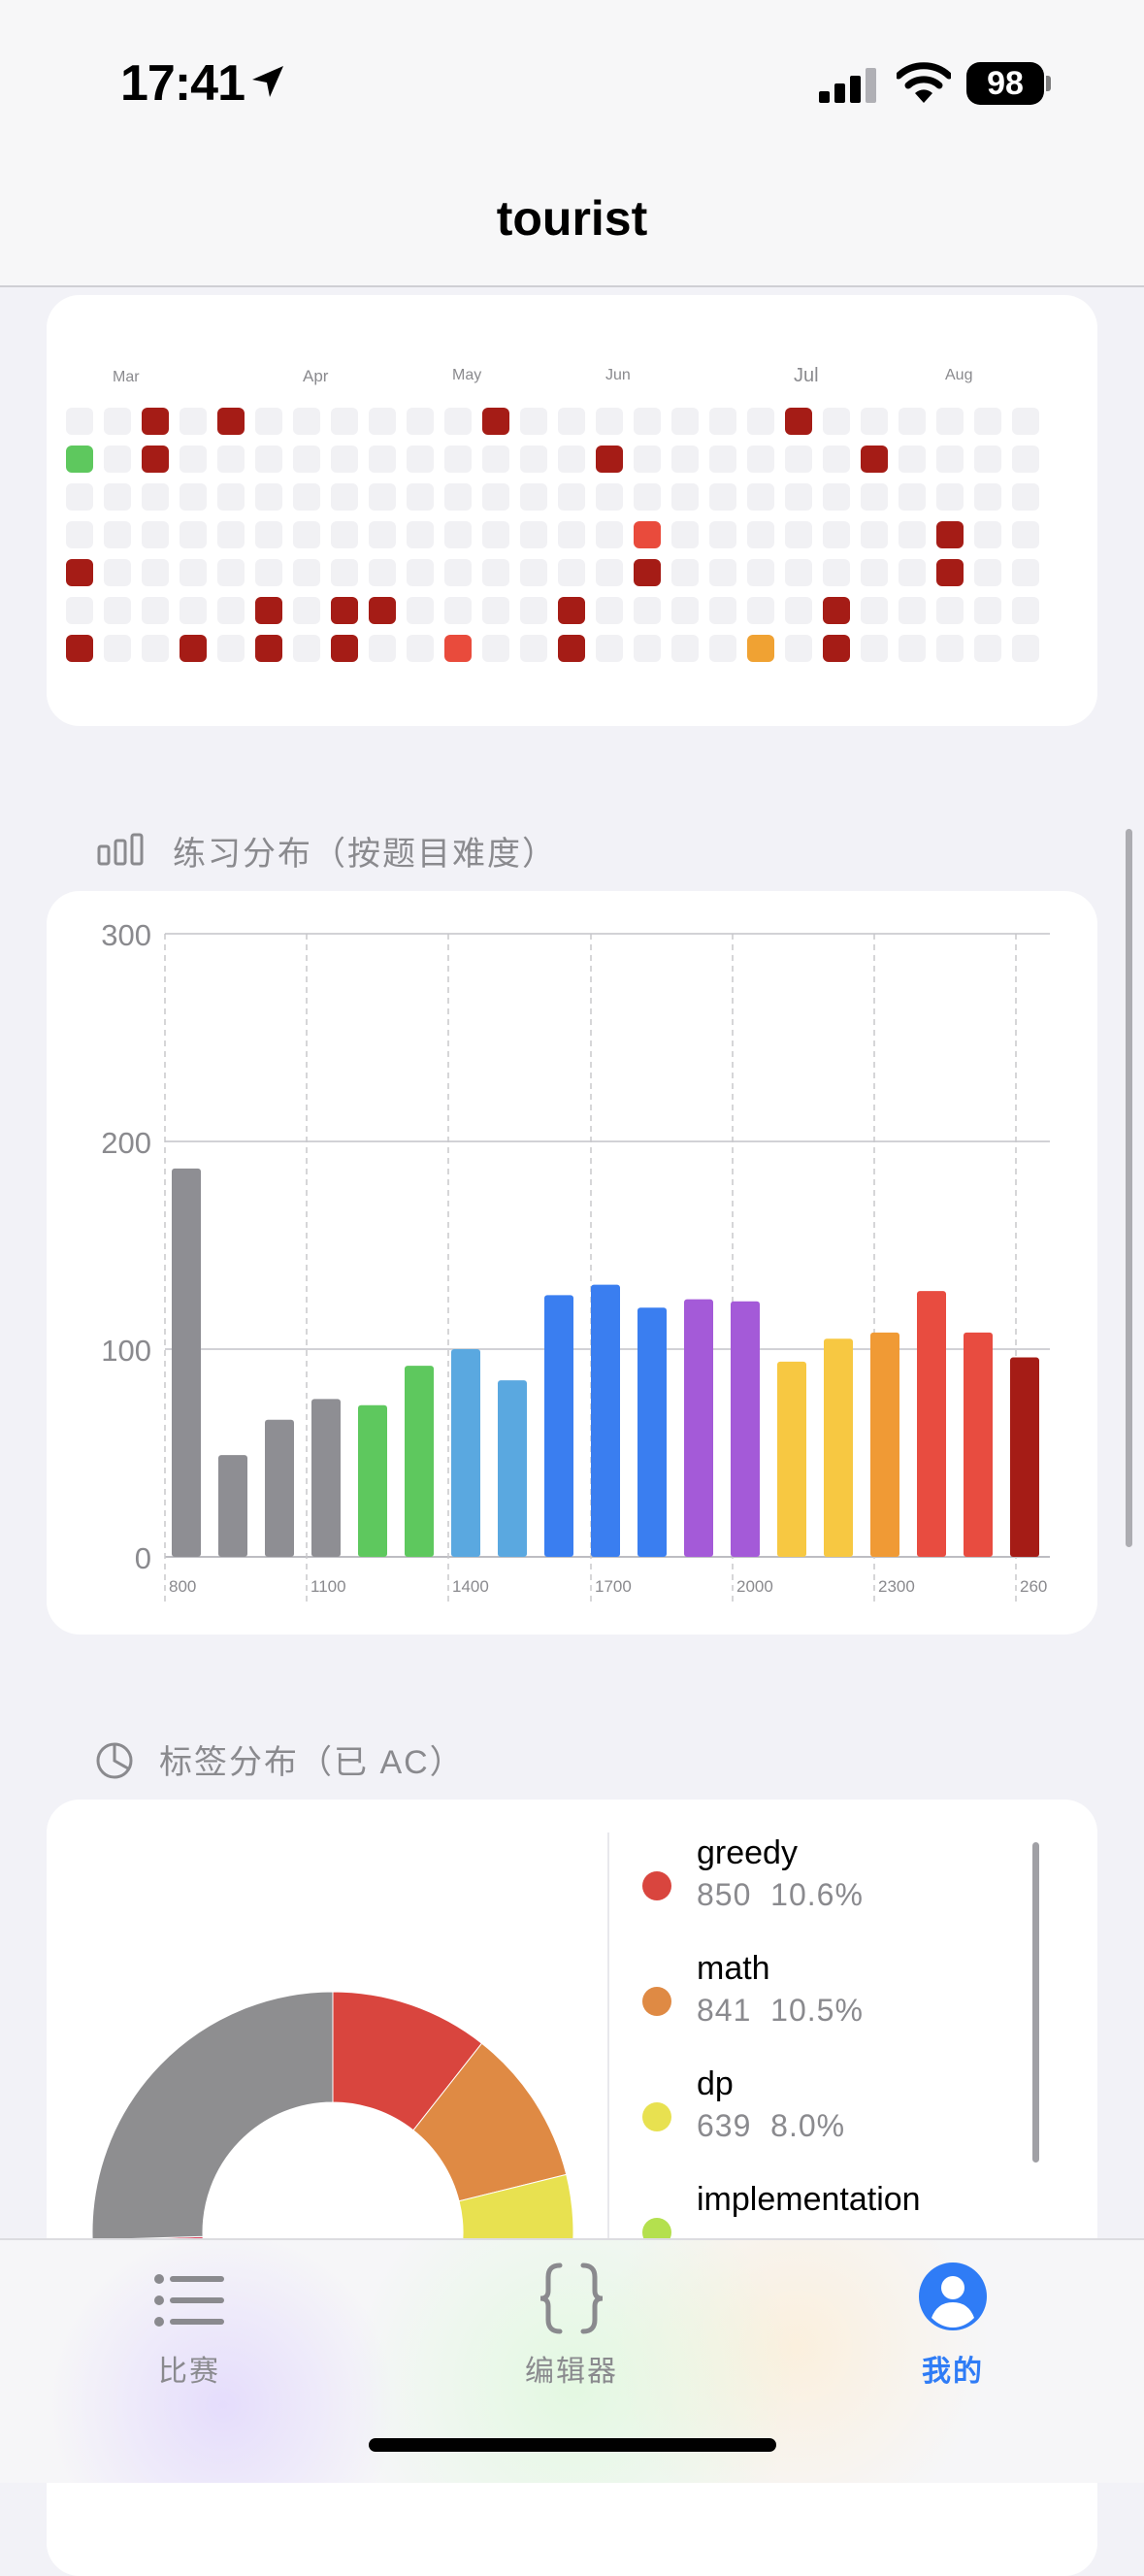 The width and height of the screenshot is (1144, 2576). I want to click on month-label: Mar, so click(127, 377).